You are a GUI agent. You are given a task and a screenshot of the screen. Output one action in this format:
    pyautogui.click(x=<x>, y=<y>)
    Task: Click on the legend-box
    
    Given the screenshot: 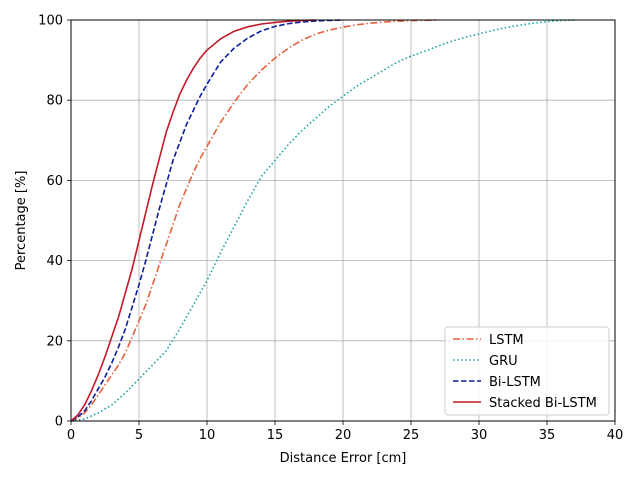 What is the action you would take?
    pyautogui.click(x=527, y=371)
    